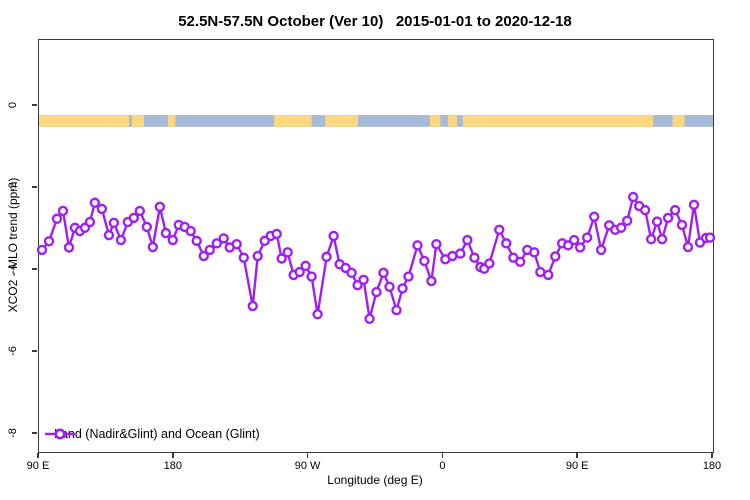  Describe the element at coordinates (13, 245) in the screenshot. I see `y-axis-title: XCO2 - MLO trend (ppm)` at that location.